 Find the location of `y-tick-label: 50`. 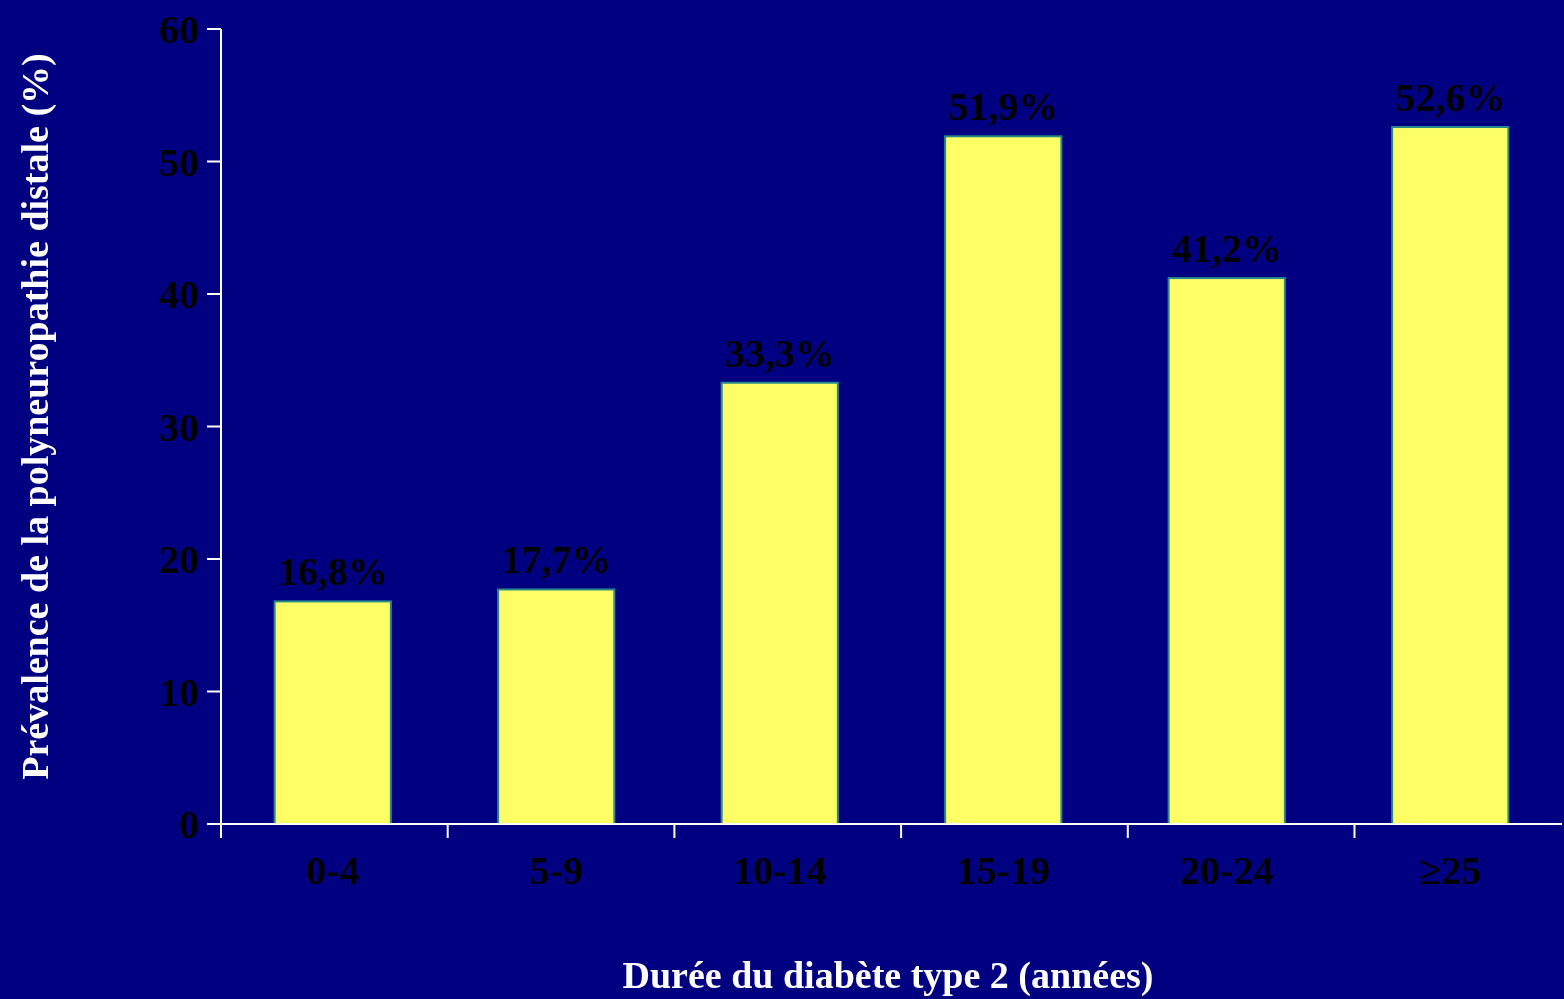

y-tick-label: 50 is located at coordinates (179, 162).